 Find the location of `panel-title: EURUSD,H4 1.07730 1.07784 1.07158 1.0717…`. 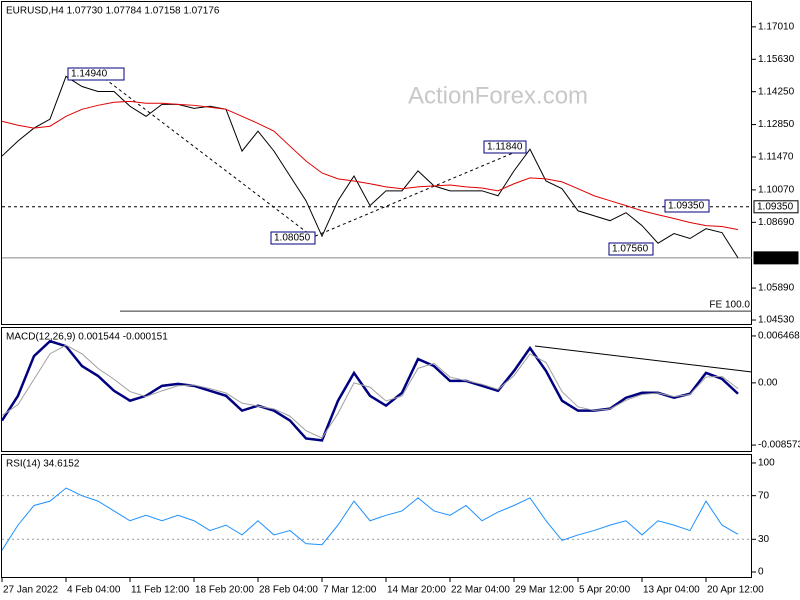

panel-title: EURUSD,H4 1.07730 1.07784 1.07158 1.0717… is located at coordinates (113, 11).